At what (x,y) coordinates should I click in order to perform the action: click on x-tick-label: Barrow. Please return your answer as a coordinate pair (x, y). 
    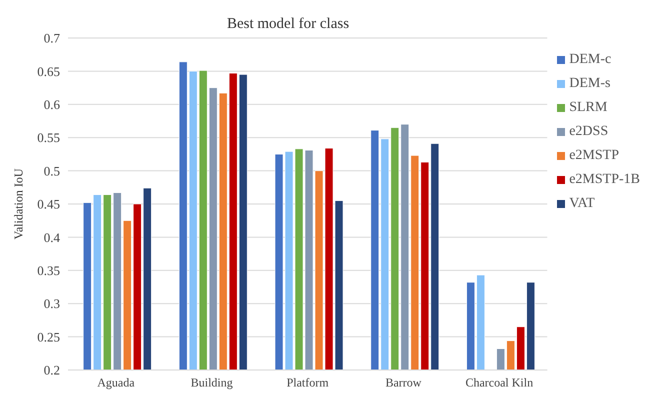
    Looking at the image, I should click on (403, 383).